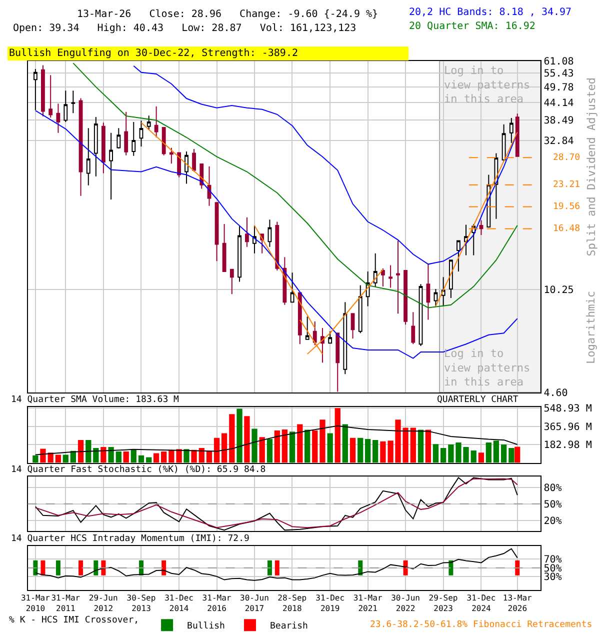  I want to click on text: 20,2 HC Bands: 8.18 , 34.97, so click(490, 12).